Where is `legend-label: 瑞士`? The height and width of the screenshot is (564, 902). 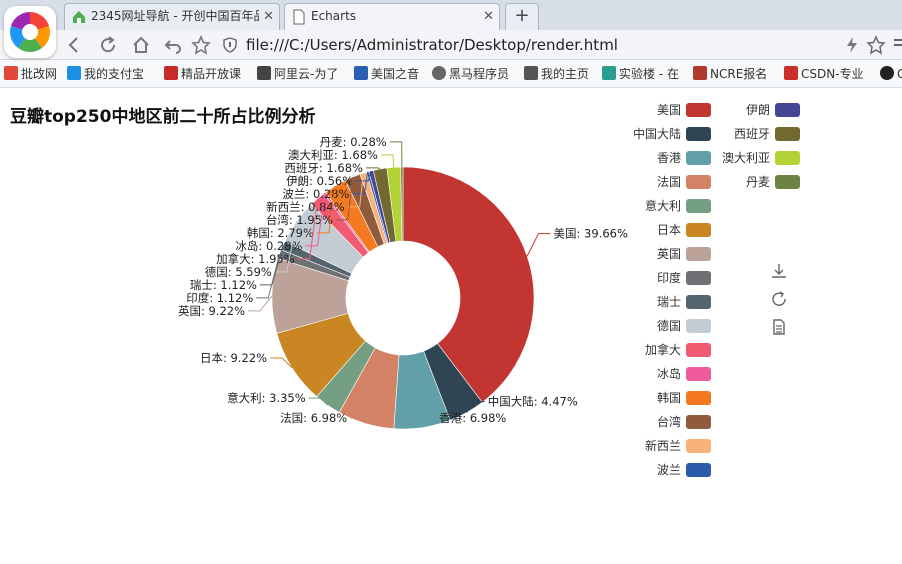
legend-label: 瑞士 is located at coordinates (669, 302).